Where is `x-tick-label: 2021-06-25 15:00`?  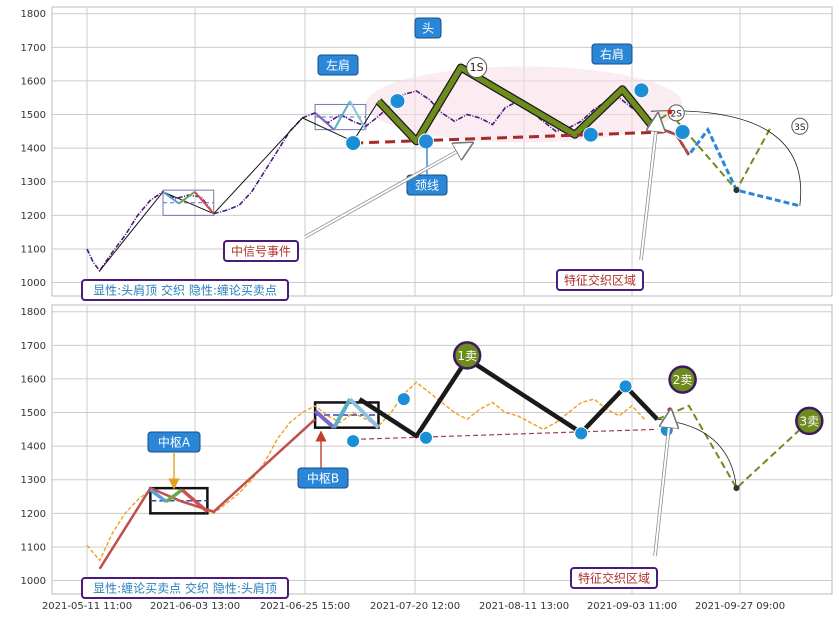 x-tick-label: 2021-06-25 15:00 is located at coordinates (305, 606).